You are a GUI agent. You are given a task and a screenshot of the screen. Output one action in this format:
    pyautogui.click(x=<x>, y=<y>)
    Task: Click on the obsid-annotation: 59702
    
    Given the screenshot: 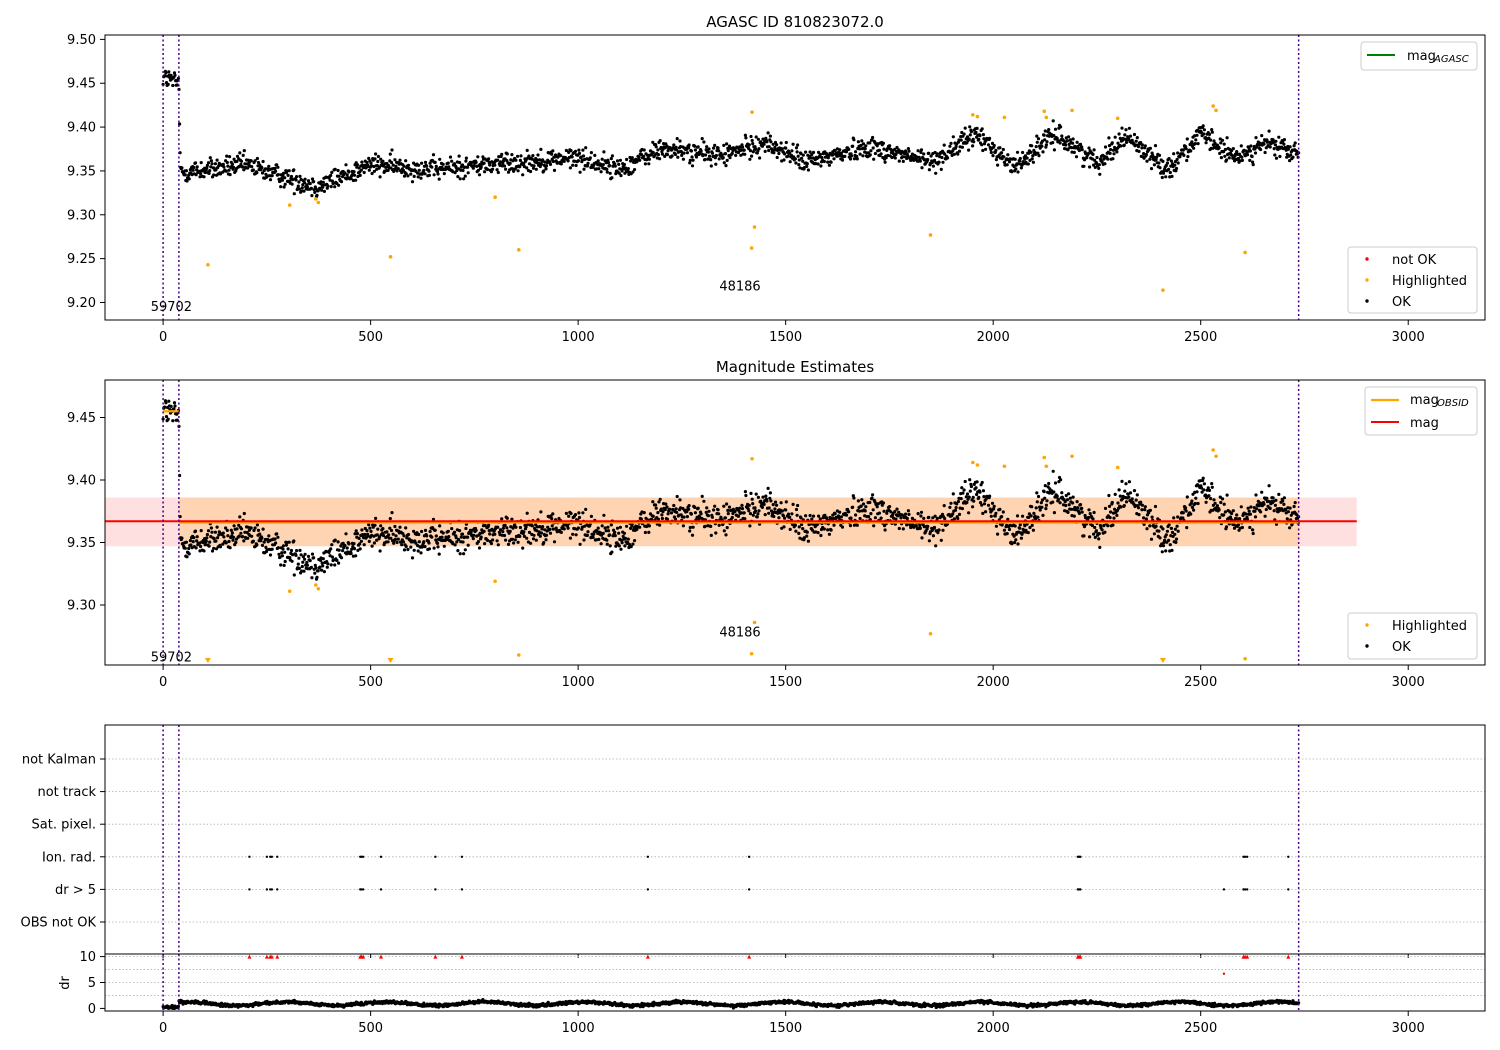 What is the action you would take?
    pyautogui.click(x=171, y=658)
    